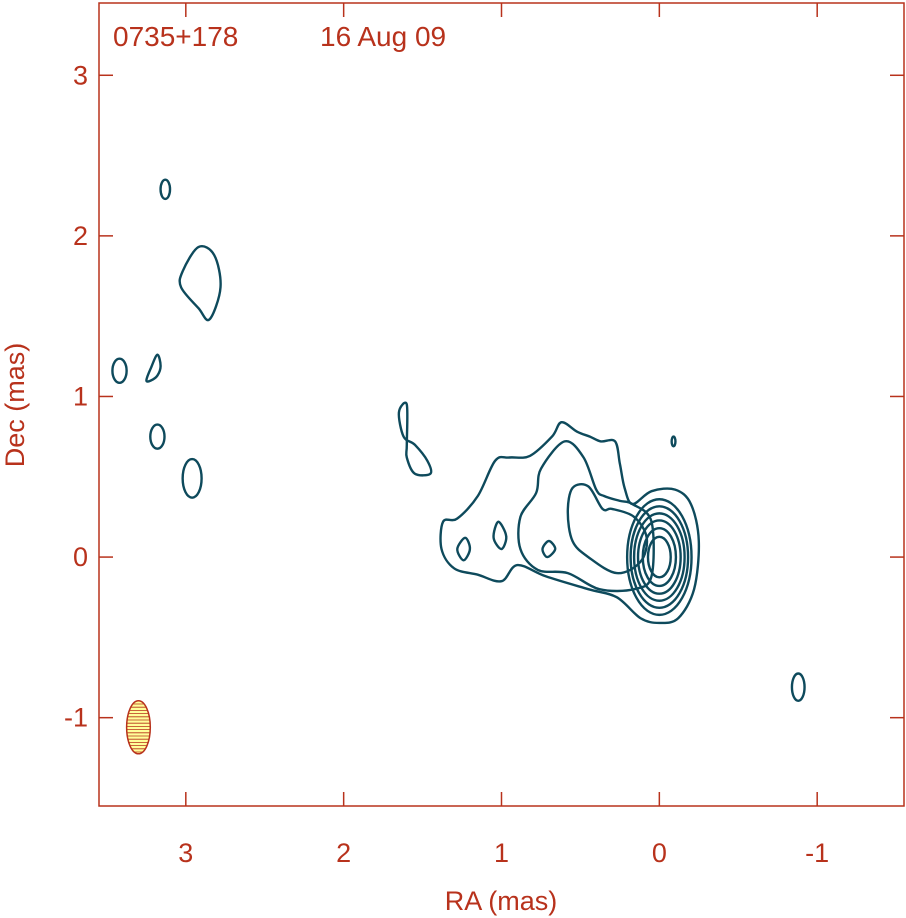 Image resolution: width=906 pixels, height=918 pixels. I want to click on x-tick-label: -1, so click(817, 853).